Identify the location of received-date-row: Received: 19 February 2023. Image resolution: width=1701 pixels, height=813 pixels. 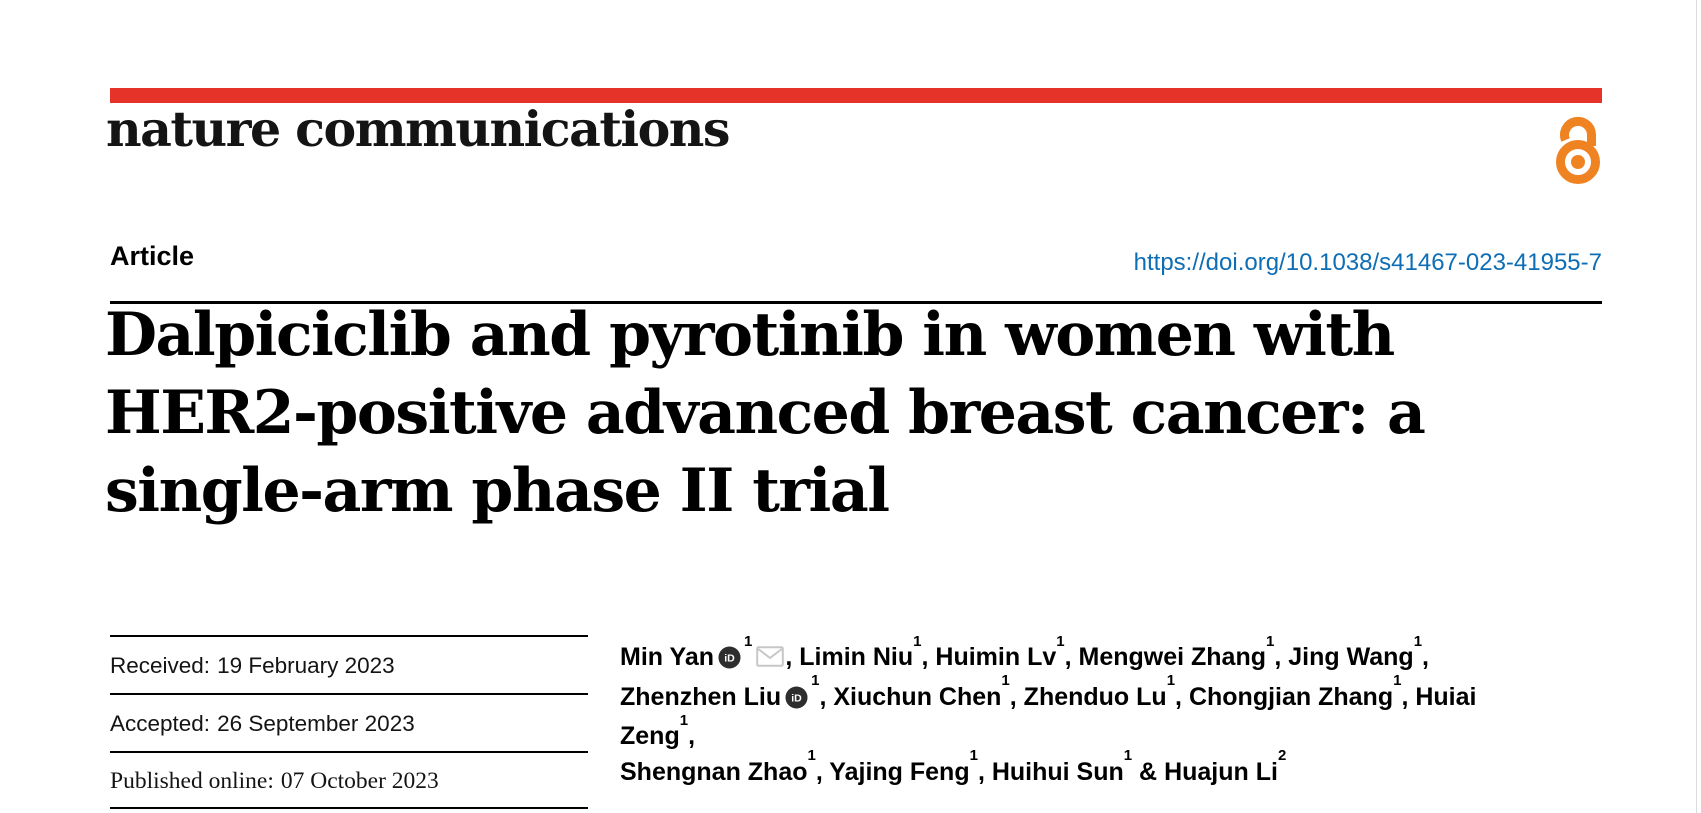
(349, 664).